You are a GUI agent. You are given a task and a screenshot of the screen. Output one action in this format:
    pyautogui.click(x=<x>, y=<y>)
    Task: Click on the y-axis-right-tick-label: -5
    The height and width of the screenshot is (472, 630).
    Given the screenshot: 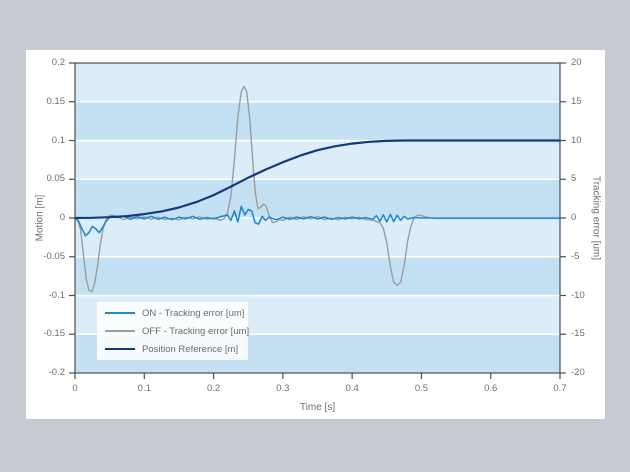 What is the action you would take?
    pyautogui.click(x=575, y=256)
    